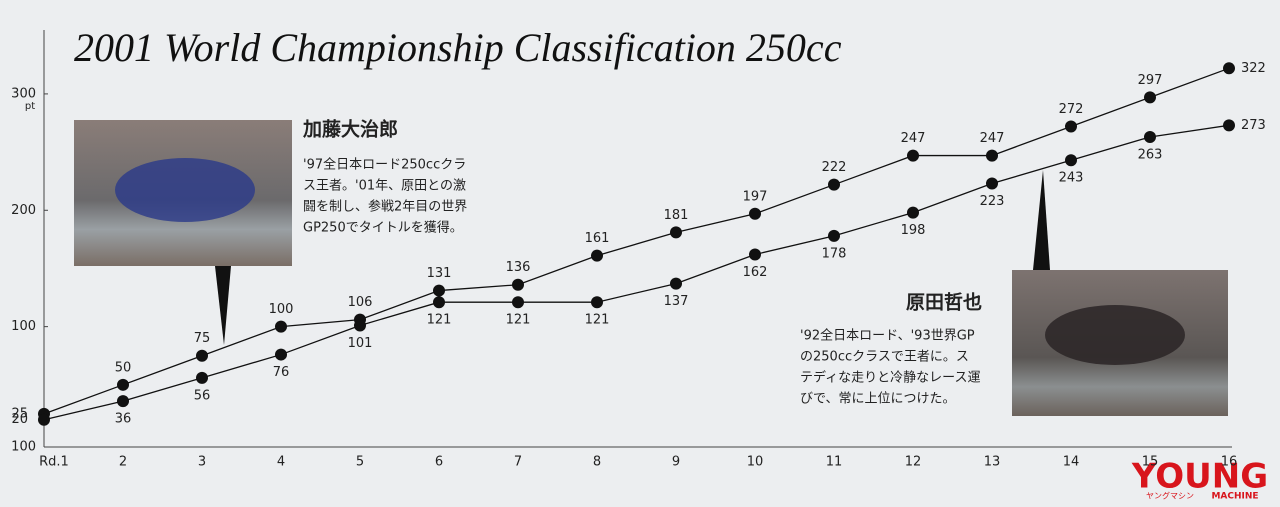 Image resolution: width=1280 pixels, height=507 pixels. Describe the element at coordinates (123, 367) in the screenshot. I see `data-label: 50` at that location.